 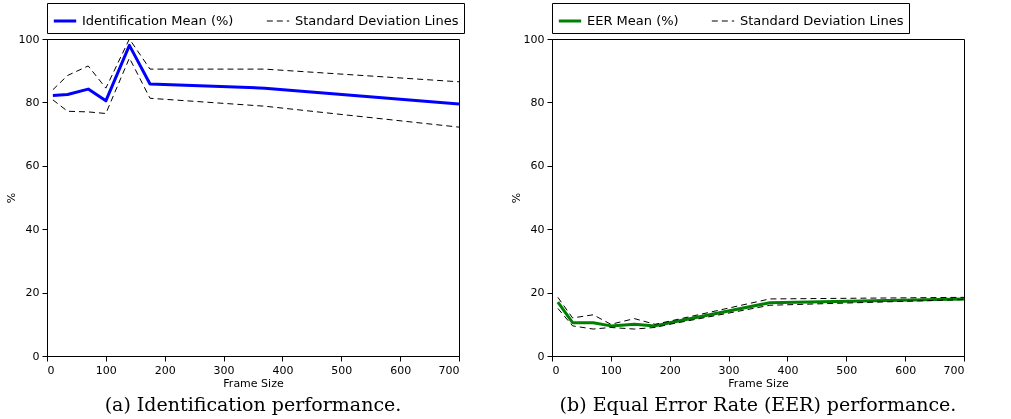 I want to click on legend-label: Identification Mean (%), so click(x=158, y=20).